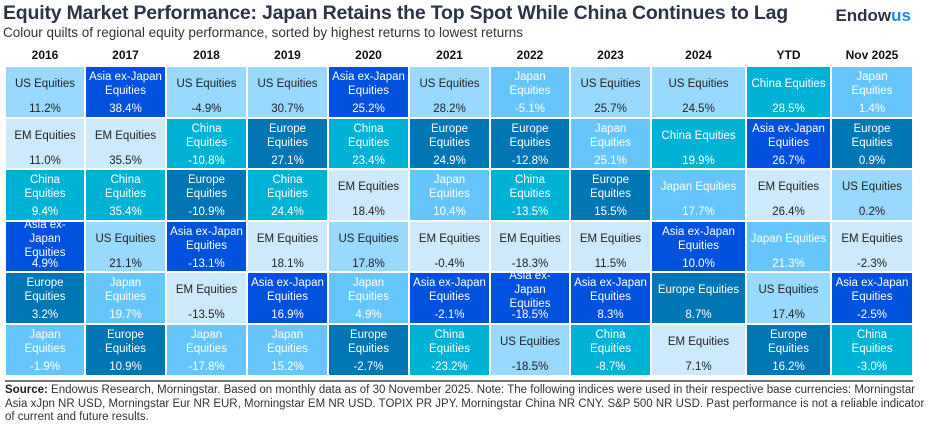  Describe the element at coordinates (530, 195) in the screenshot. I see `quilt-cell: China Equities -13.5%` at that location.